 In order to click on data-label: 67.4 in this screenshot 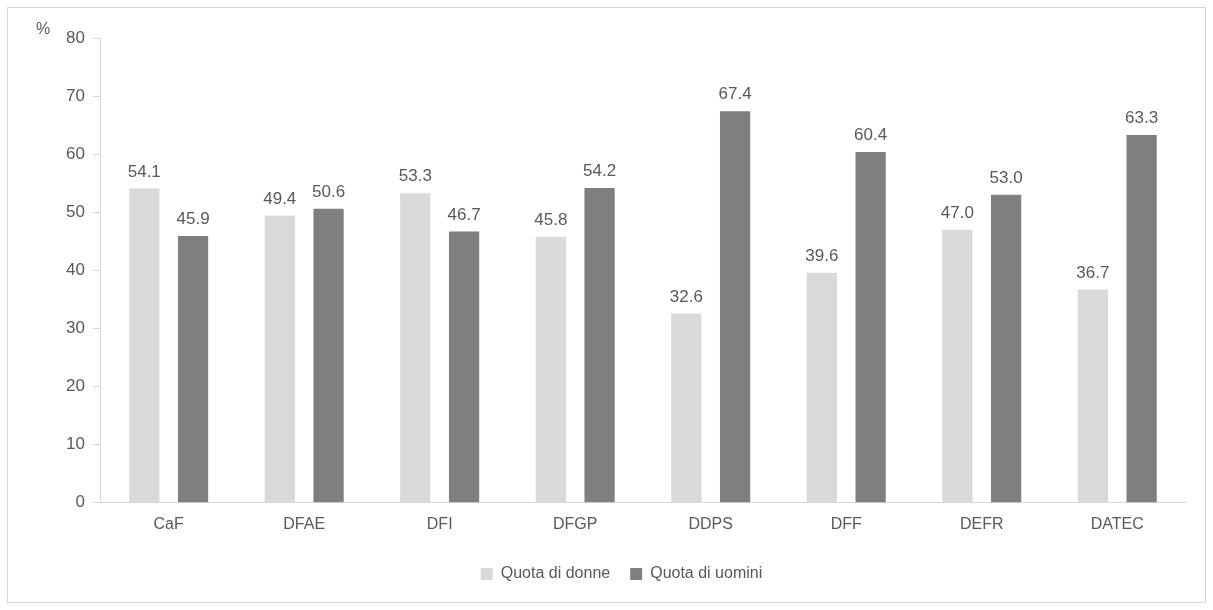, I will do `click(735, 94)`.